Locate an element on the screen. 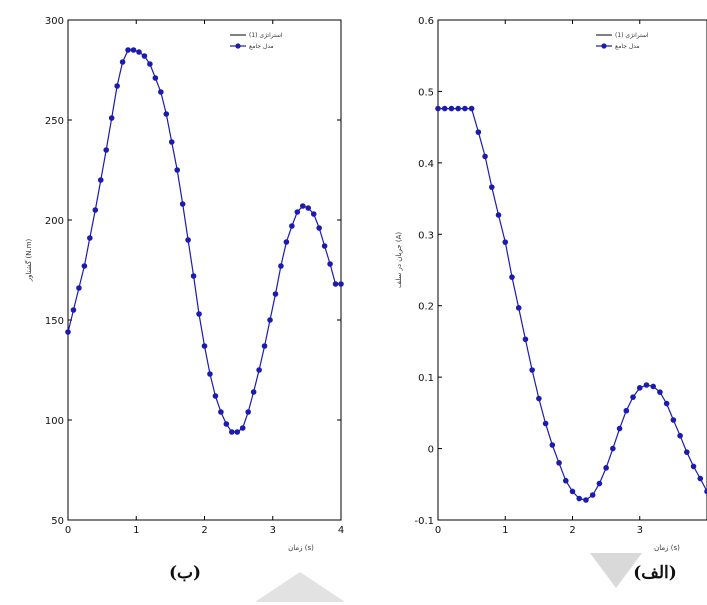 The width and height of the screenshot is (707, 605). y-tick-label: 0.2 is located at coordinates (426, 307).